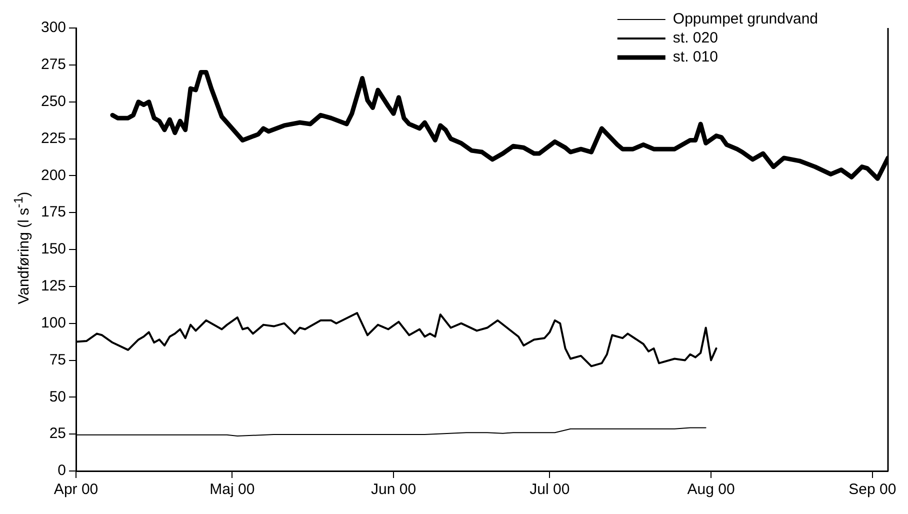  Describe the element at coordinates (53, 286) in the screenshot. I see `y-tick-label: 125` at that location.